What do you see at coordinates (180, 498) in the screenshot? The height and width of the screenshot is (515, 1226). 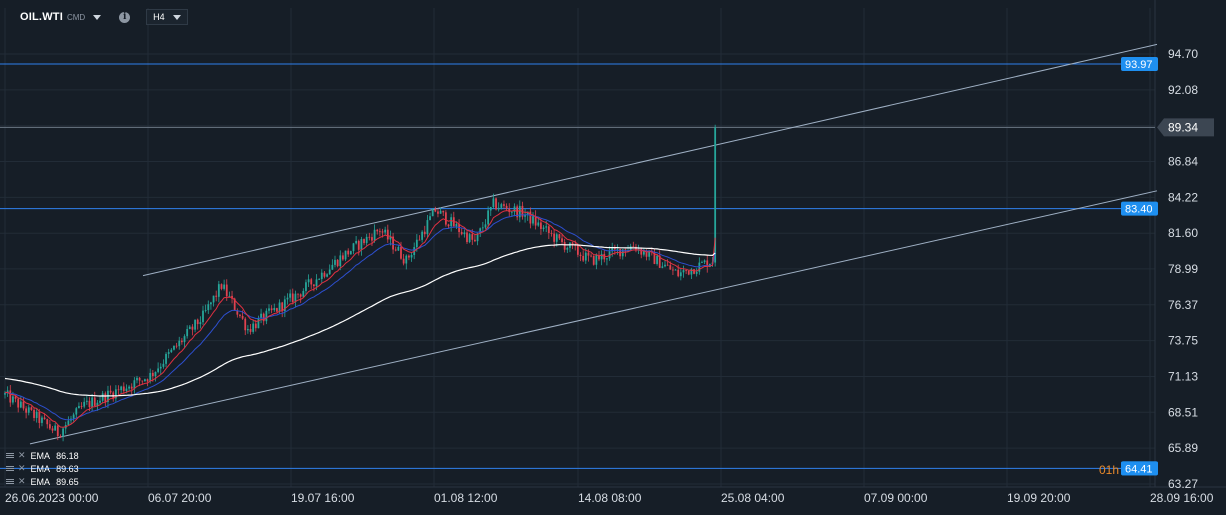 I see `x-tick-label: 06.07 20:00` at bounding box center [180, 498].